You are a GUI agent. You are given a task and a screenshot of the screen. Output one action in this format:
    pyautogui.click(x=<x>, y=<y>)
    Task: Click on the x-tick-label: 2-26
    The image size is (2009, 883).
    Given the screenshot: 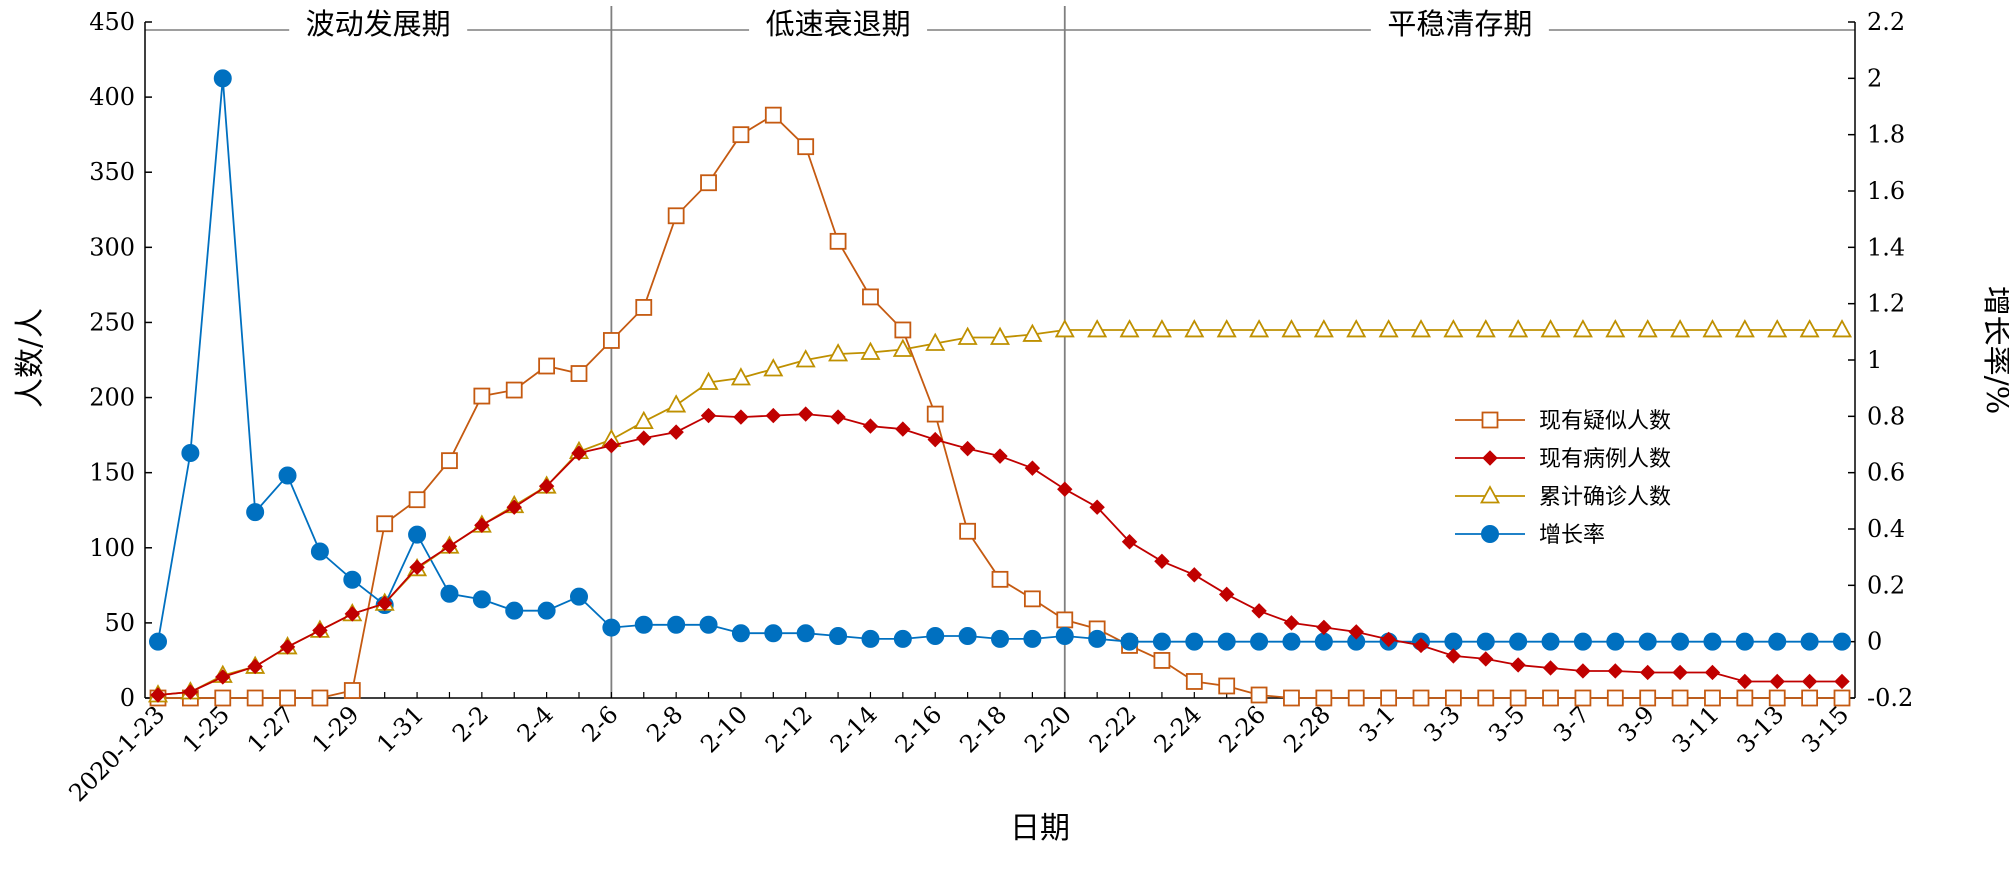 What is the action you would take?
    pyautogui.click(x=1242, y=729)
    